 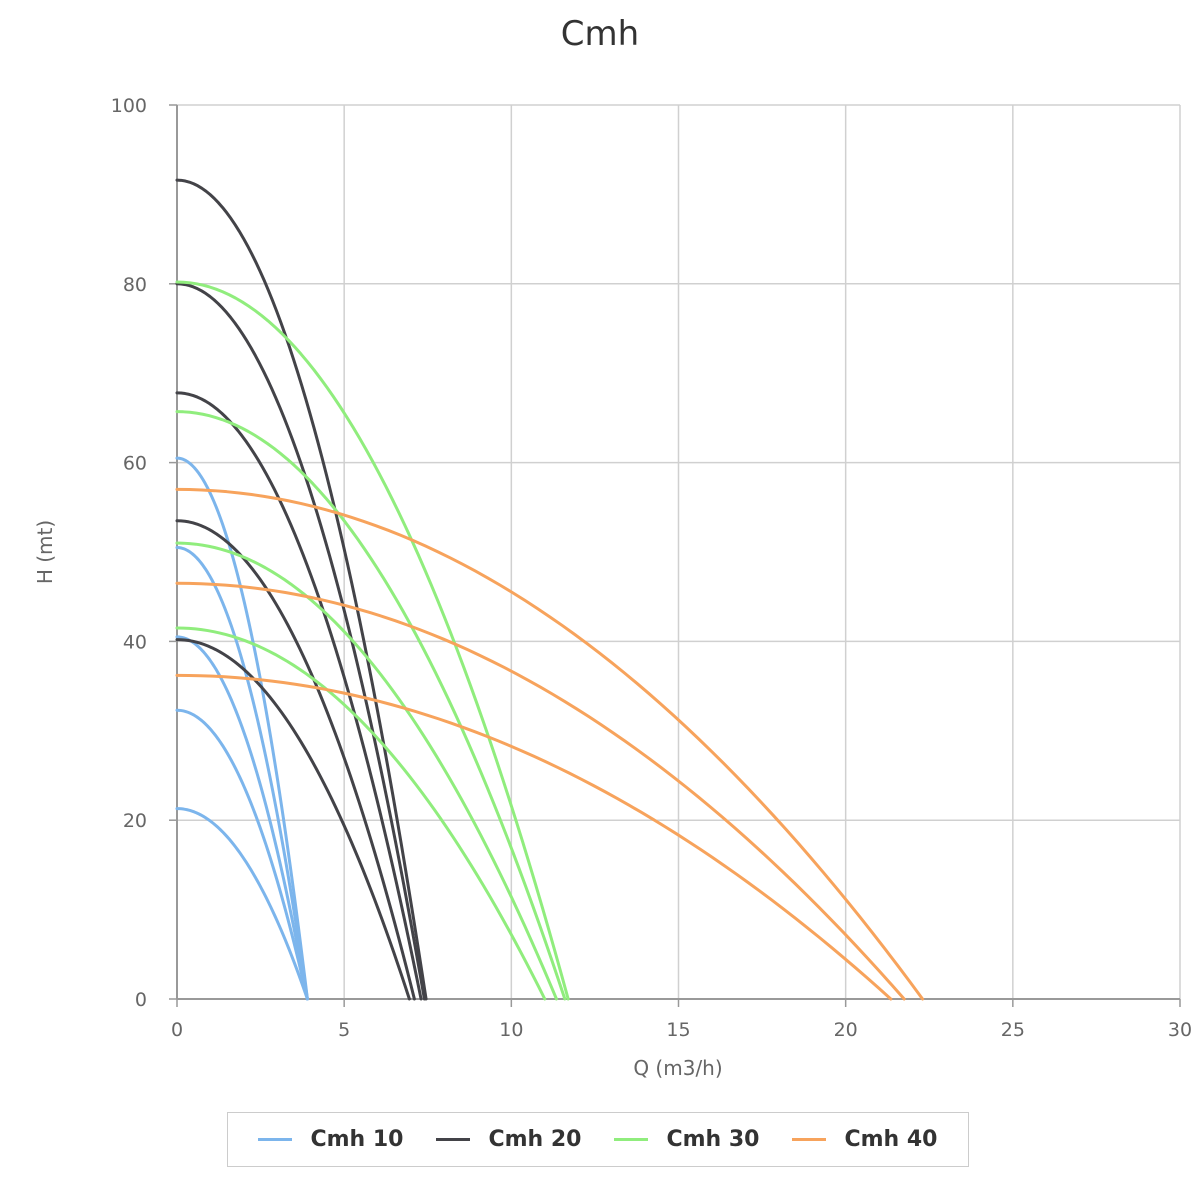 I want to click on x-tick-label: 25, so click(x=1013, y=1030).